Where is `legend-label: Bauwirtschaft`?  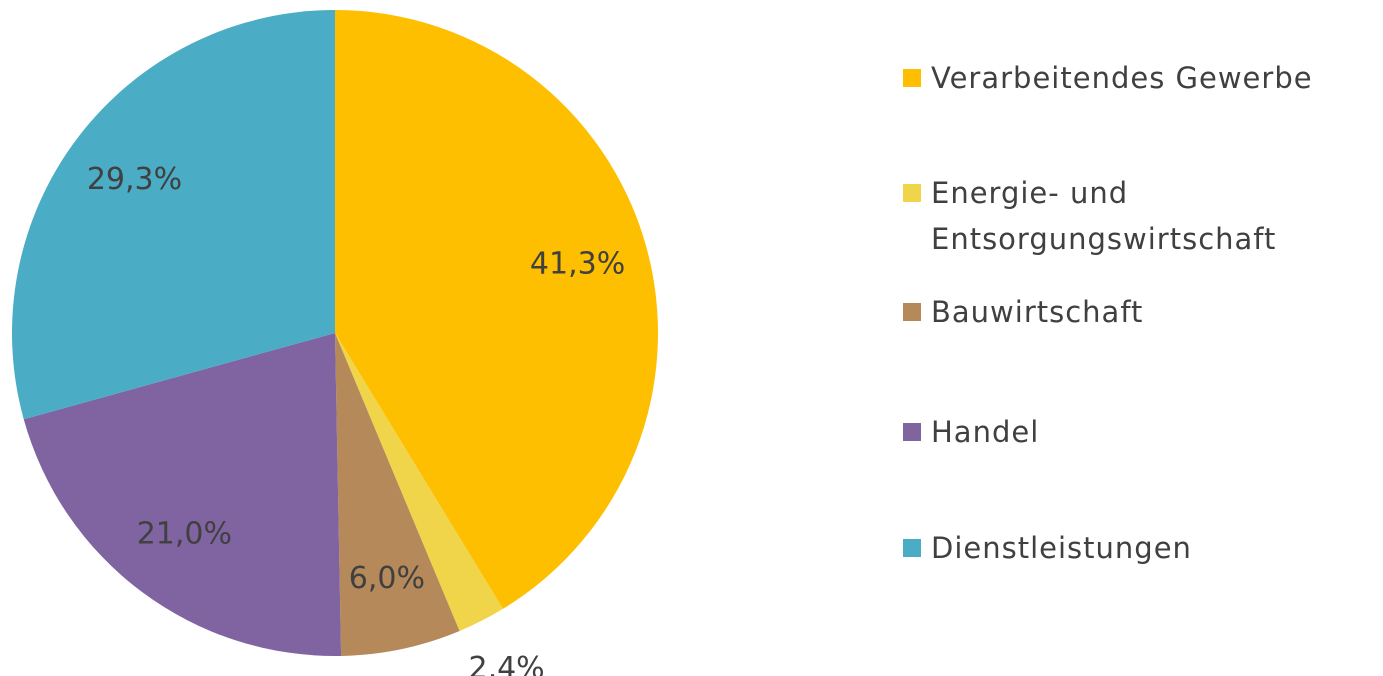 legend-label: Bauwirtschaft is located at coordinates (1037, 312).